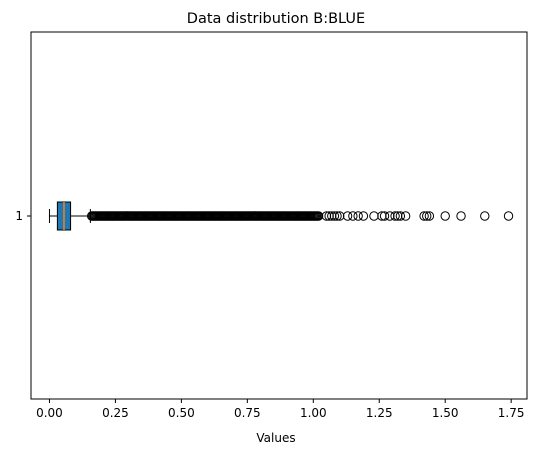 Image resolution: width=534 pixels, height=459 pixels. I want to click on x-tick-label: 0.25, so click(115, 413).